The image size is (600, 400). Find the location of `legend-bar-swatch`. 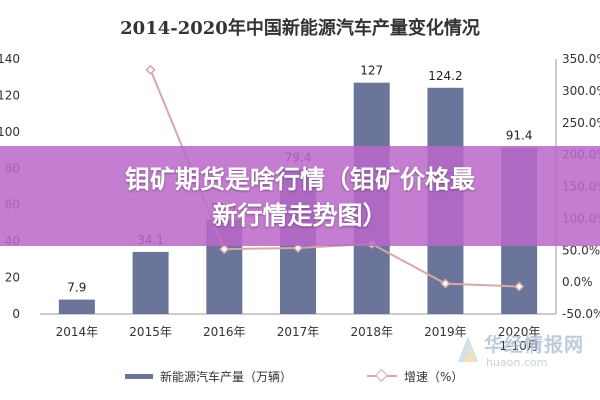

legend-bar-swatch is located at coordinates (139, 376).